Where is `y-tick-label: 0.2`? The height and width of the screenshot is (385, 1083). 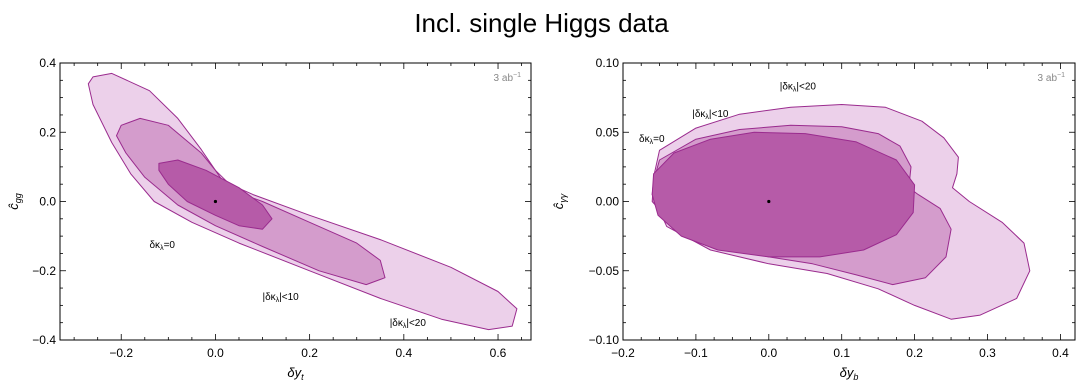
y-tick-label: 0.2 is located at coordinates (47, 132).